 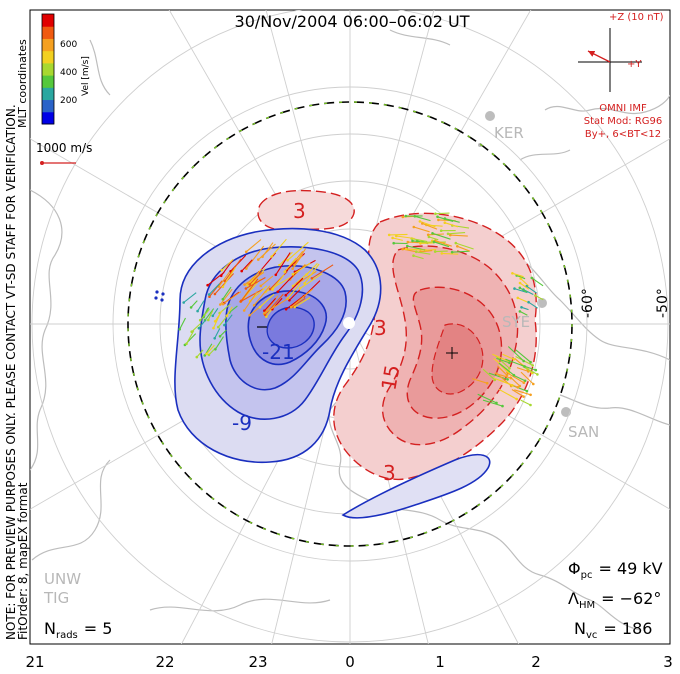 What do you see at coordinates (56, 598) in the screenshot?
I see `radar-tiger: TIG` at bounding box center [56, 598].